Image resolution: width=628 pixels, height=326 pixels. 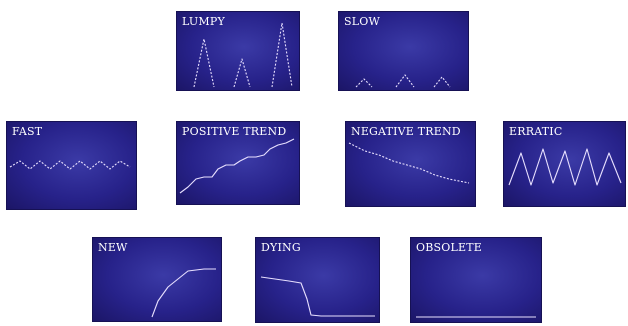 I want to click on slow-demand-trace, so click(x=403, y=81).